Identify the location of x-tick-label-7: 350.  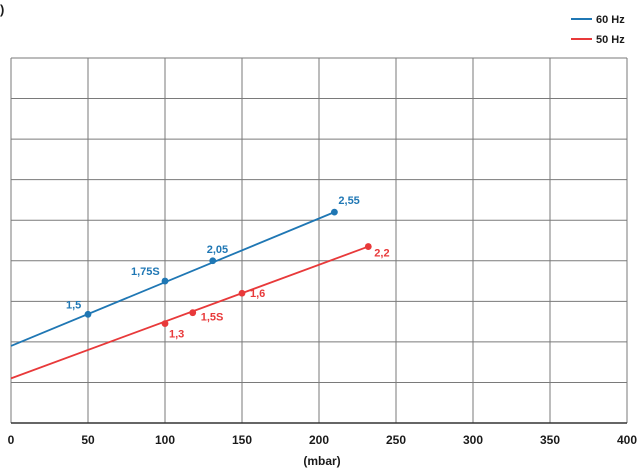
(550, 440).